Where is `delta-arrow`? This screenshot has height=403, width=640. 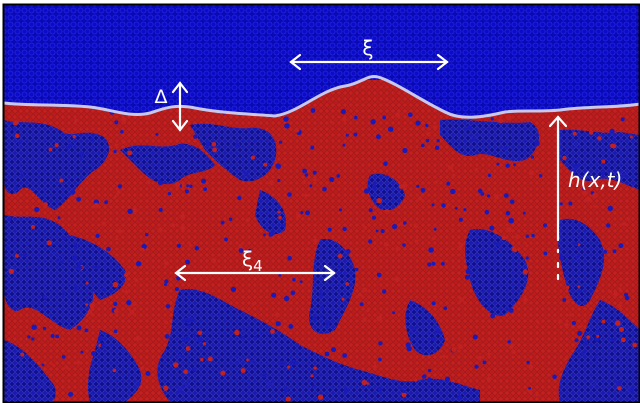
delta-arrow is located at coordinates (180, 106).